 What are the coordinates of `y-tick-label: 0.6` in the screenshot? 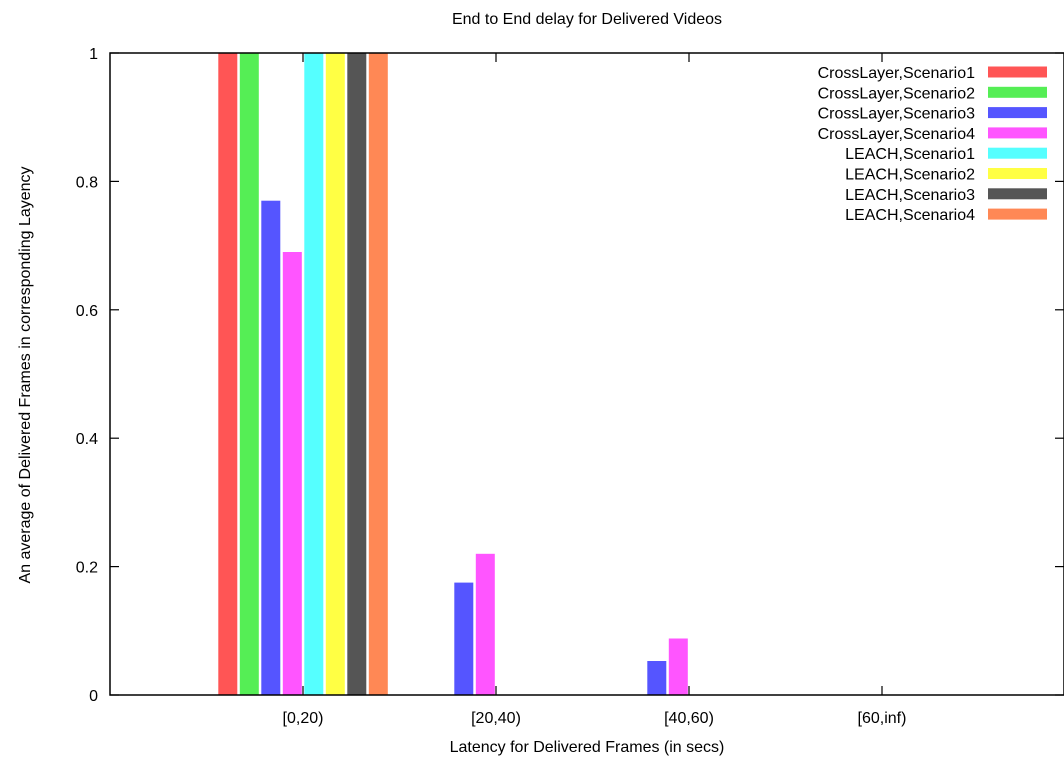 It's located at (87, 311).